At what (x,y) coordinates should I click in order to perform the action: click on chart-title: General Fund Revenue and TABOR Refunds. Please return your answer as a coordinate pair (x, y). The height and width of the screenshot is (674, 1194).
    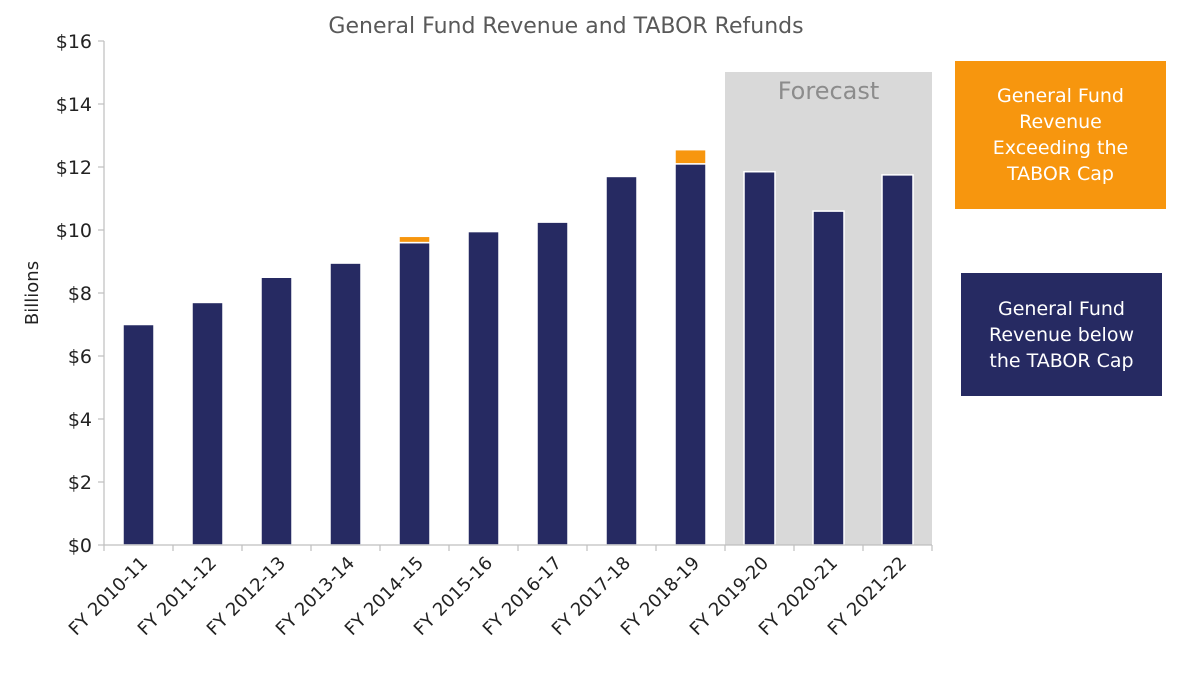
    Looking at the image, I should click on (565, 26).